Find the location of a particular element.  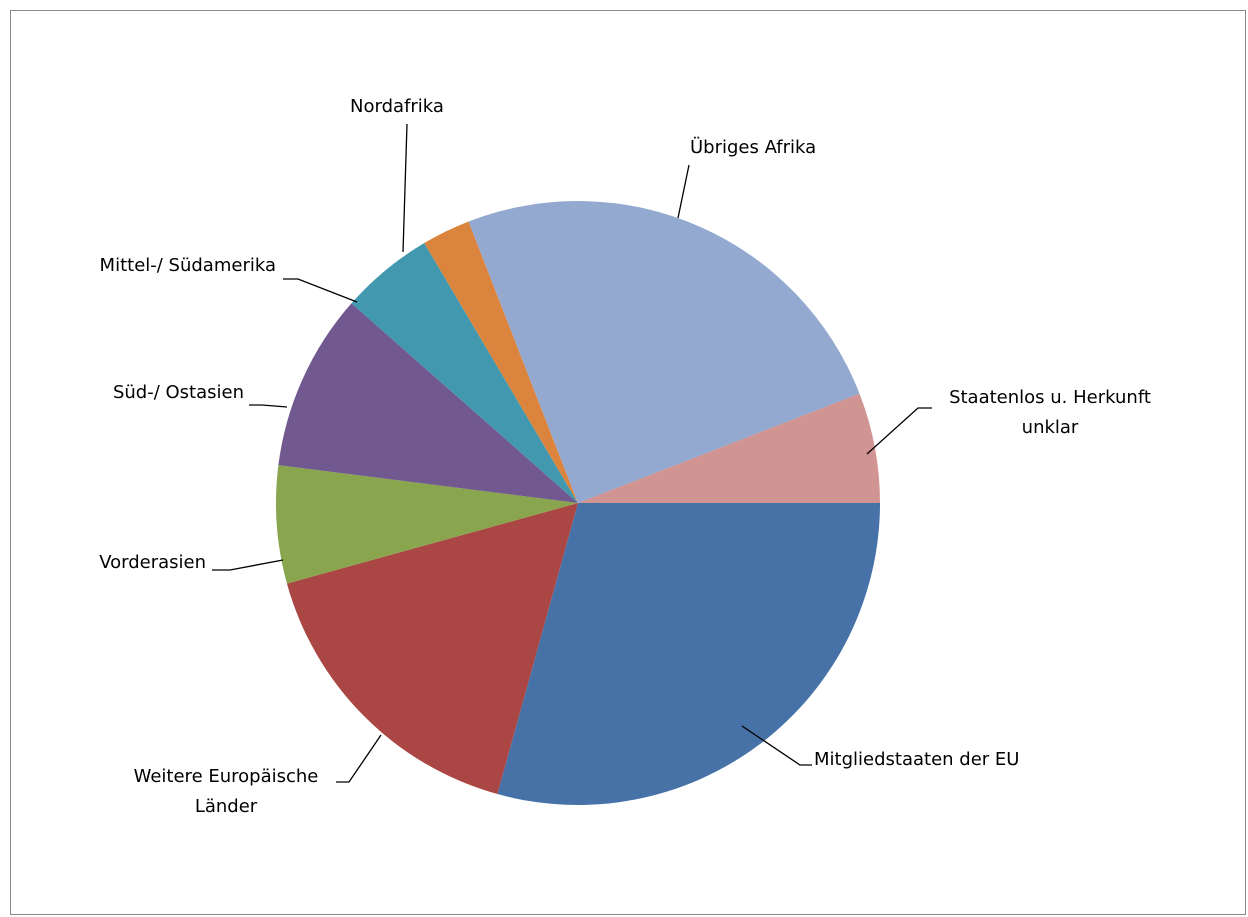

slice-label-weitere-europaeische-laender: Weitere Europäische Länder is located at coordinates (226, 791).